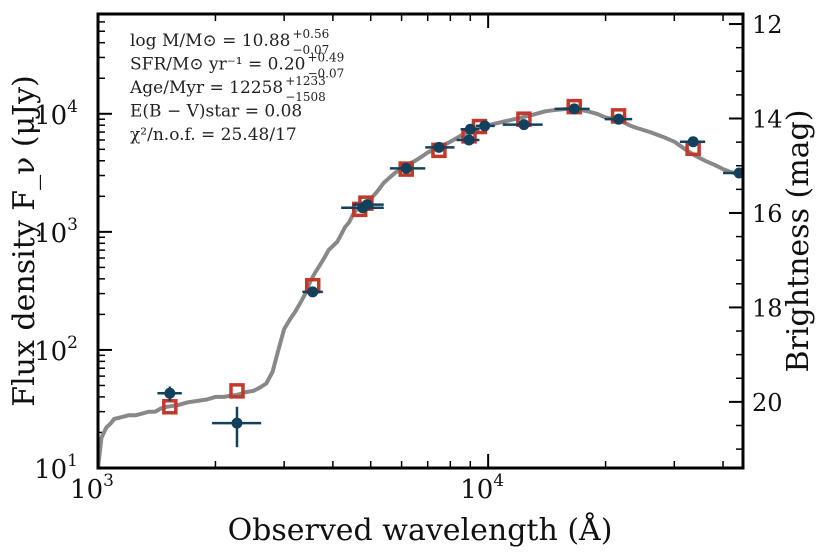 The height and width of the screenshot is (558, 830). I want to click on annotation-line: log M/M⊙ = 10.88 +0.56 −0.07, so click(229, 42).